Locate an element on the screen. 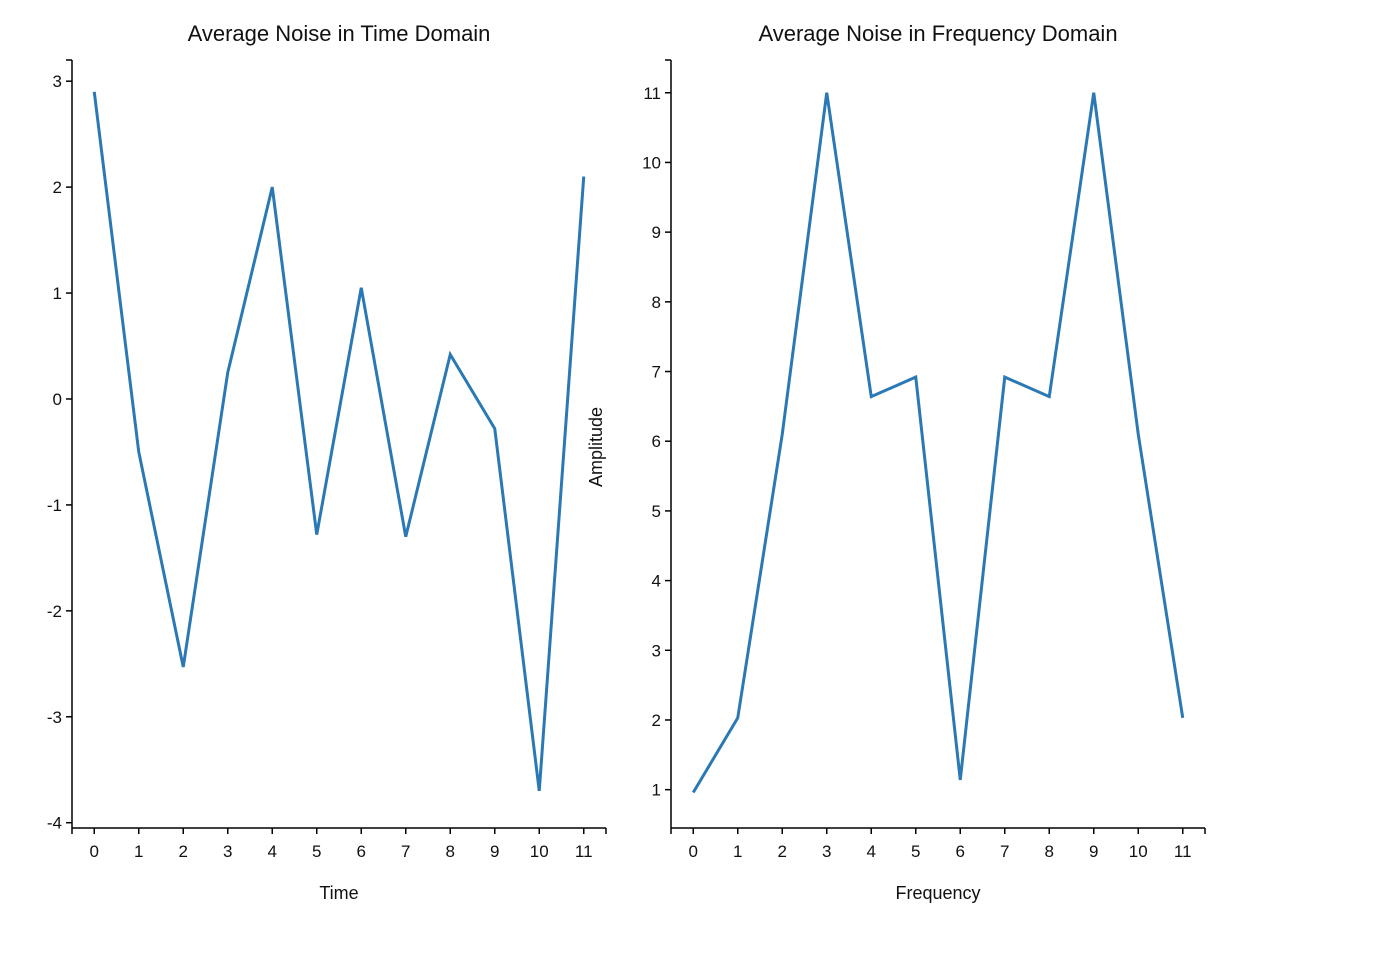 The height and width of the screenshot is (953, 1381). frequency-domain-x-tick-label: 6 is located at coordinates (960, 851).